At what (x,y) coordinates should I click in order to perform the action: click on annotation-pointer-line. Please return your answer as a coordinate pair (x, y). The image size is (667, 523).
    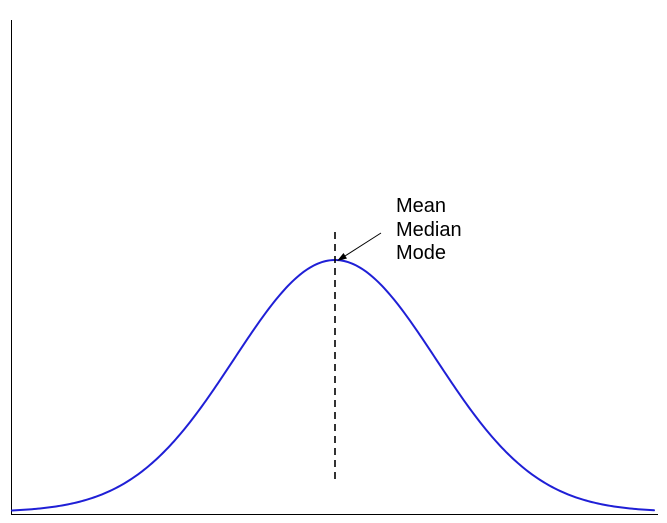
    Looking at the image, I should click on (363, 244).